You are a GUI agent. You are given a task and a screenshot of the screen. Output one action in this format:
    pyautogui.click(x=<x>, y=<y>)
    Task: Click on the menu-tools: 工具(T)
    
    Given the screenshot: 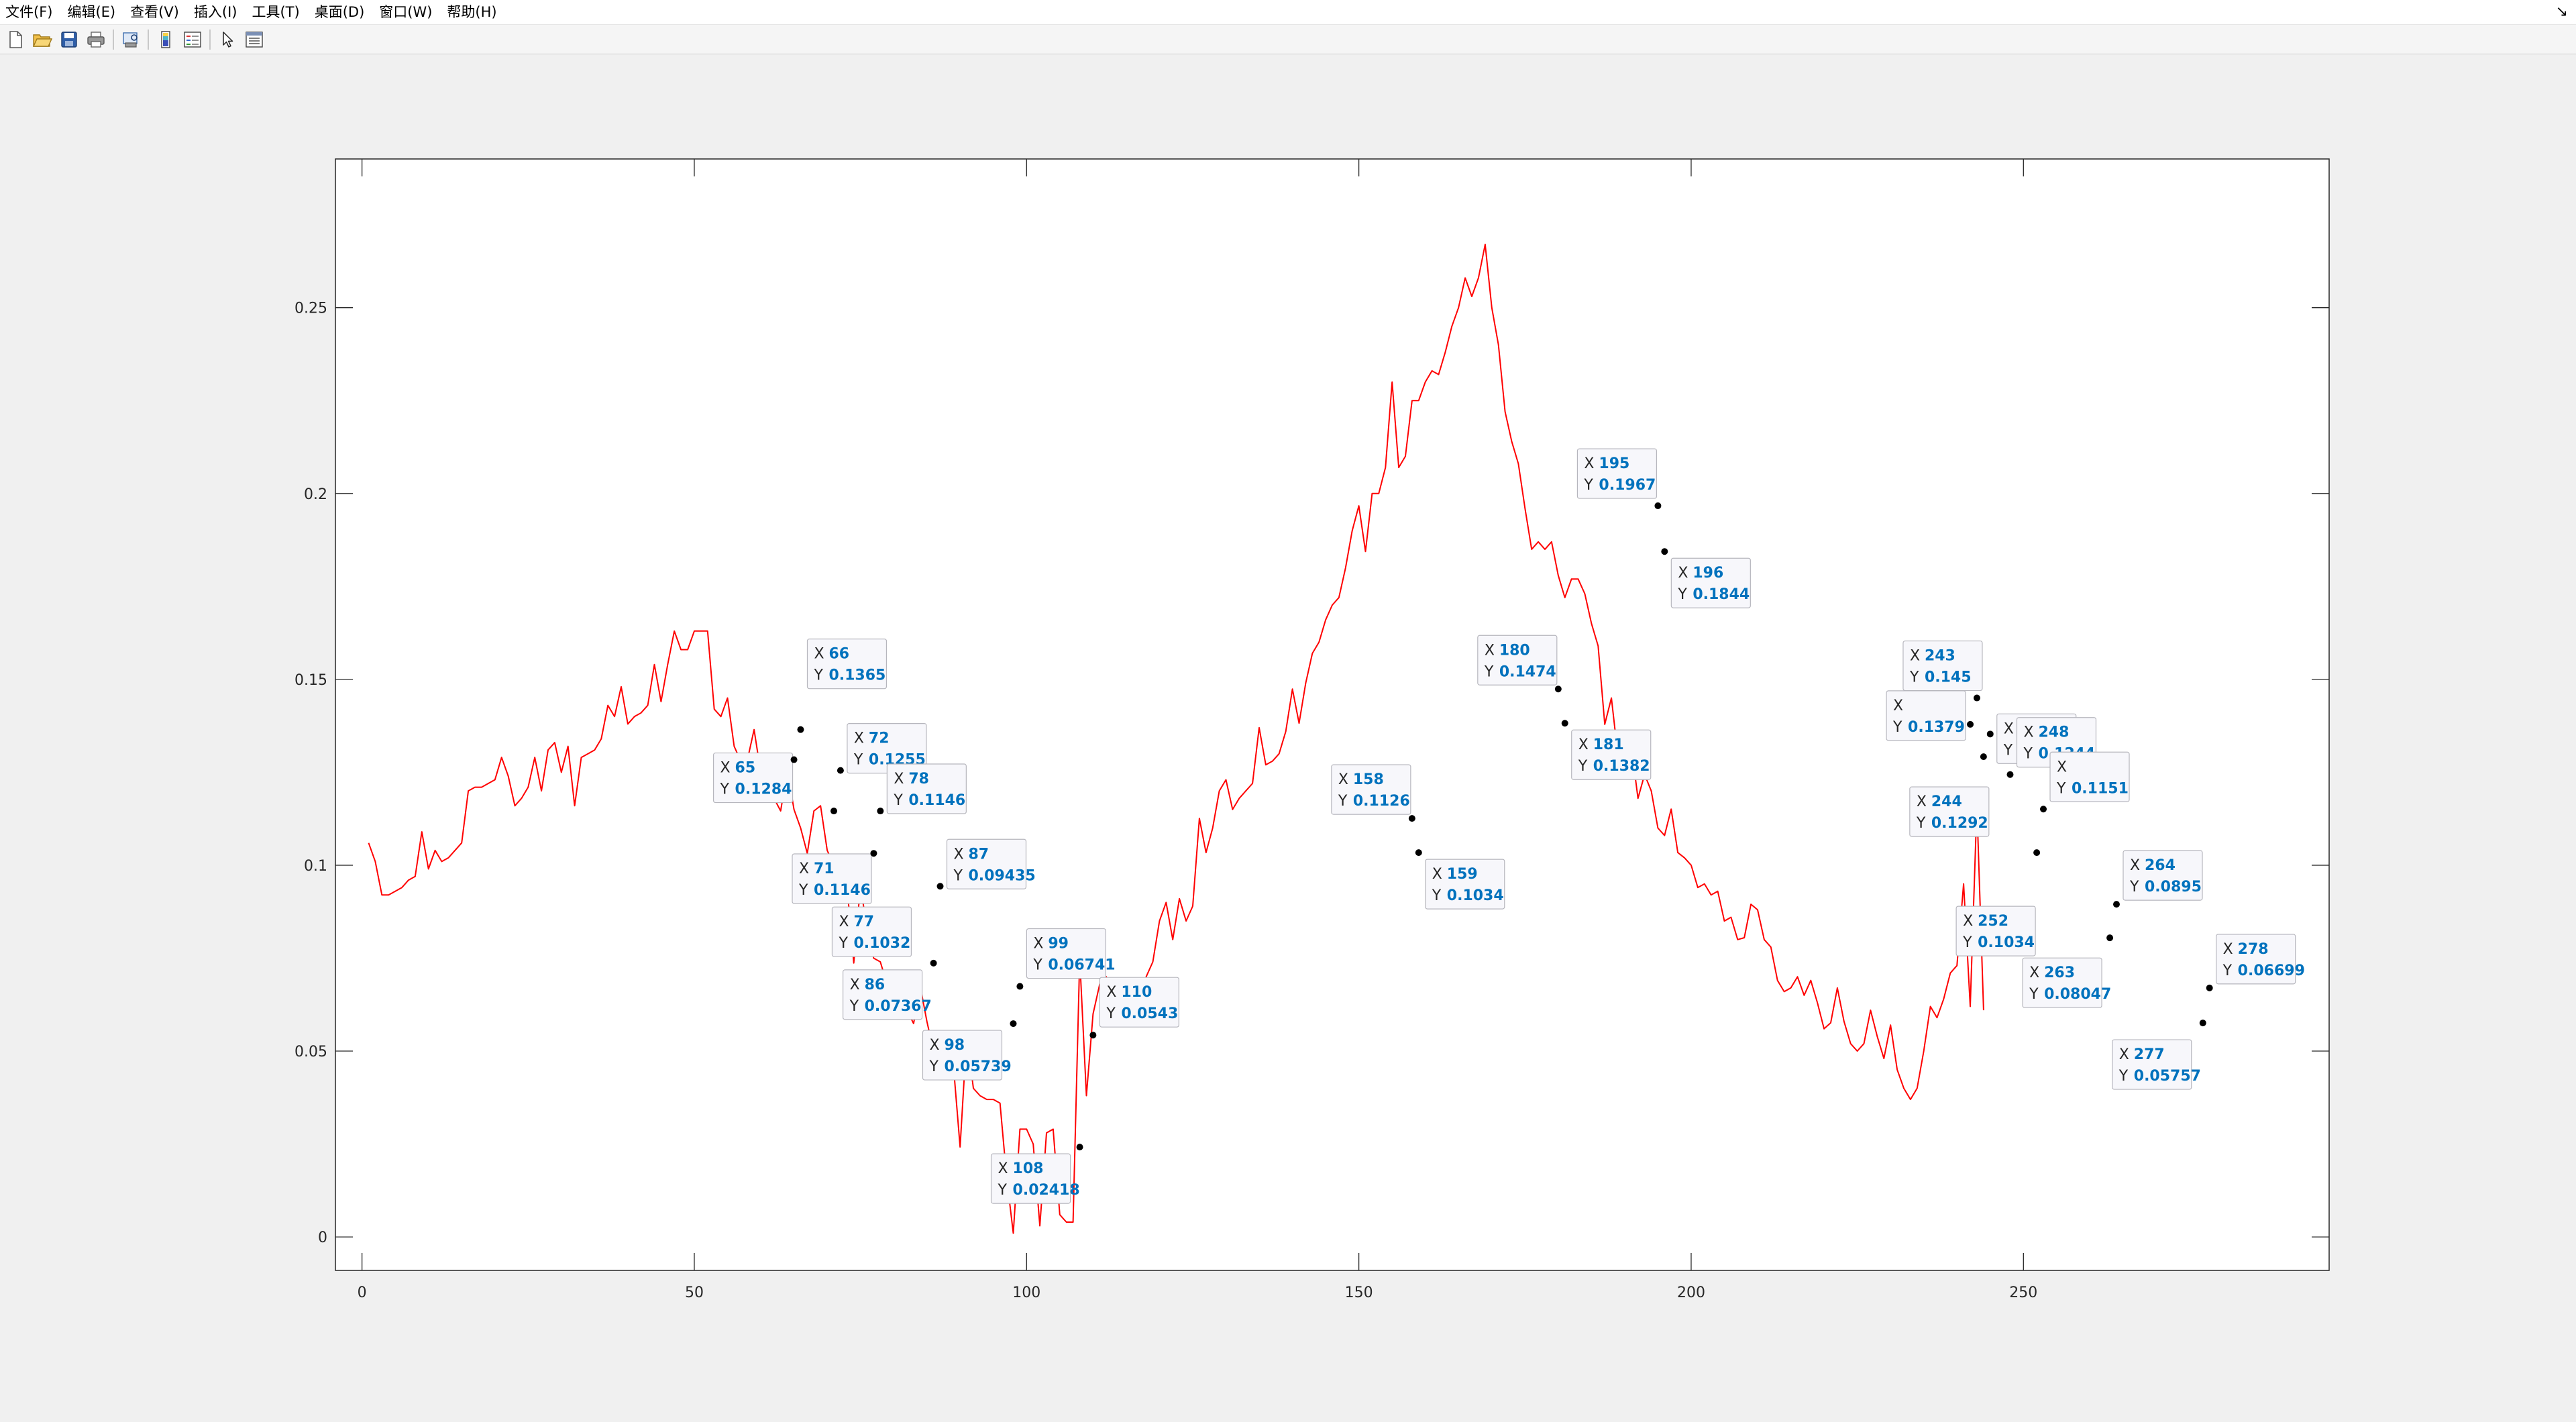 What is the action you would take?
    pyautogui.click(x=276, y=12)
    